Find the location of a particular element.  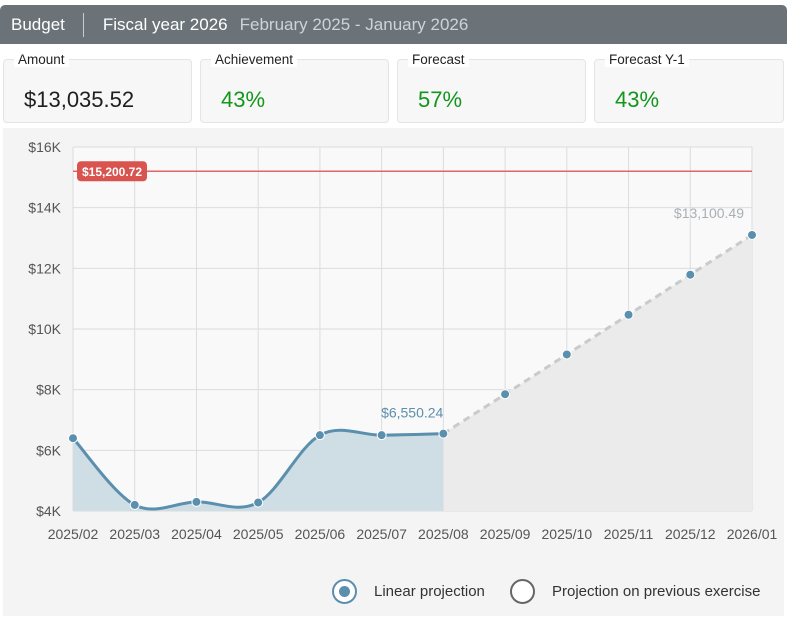

stat-label: Achievement is located at coordinates (254, 59).